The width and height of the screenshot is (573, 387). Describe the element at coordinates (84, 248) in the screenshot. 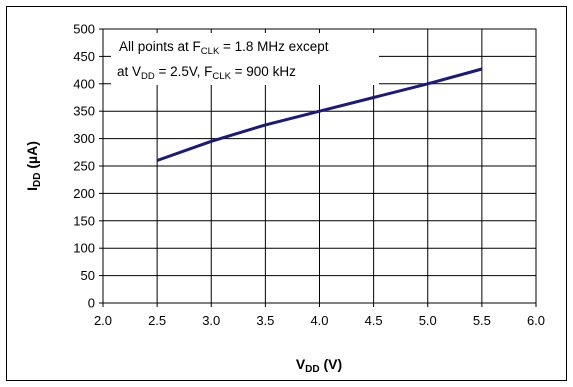

I see `y-tick-label: 100` at that location.